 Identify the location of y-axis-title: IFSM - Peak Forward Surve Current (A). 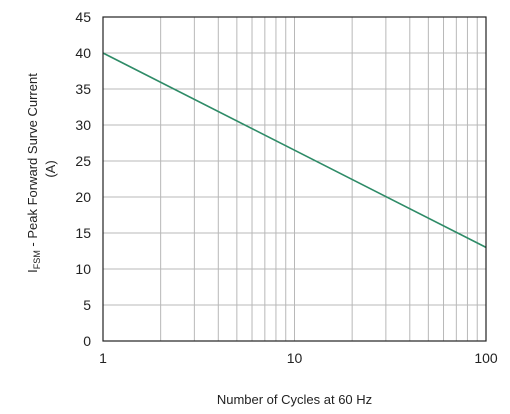
(41, 173).